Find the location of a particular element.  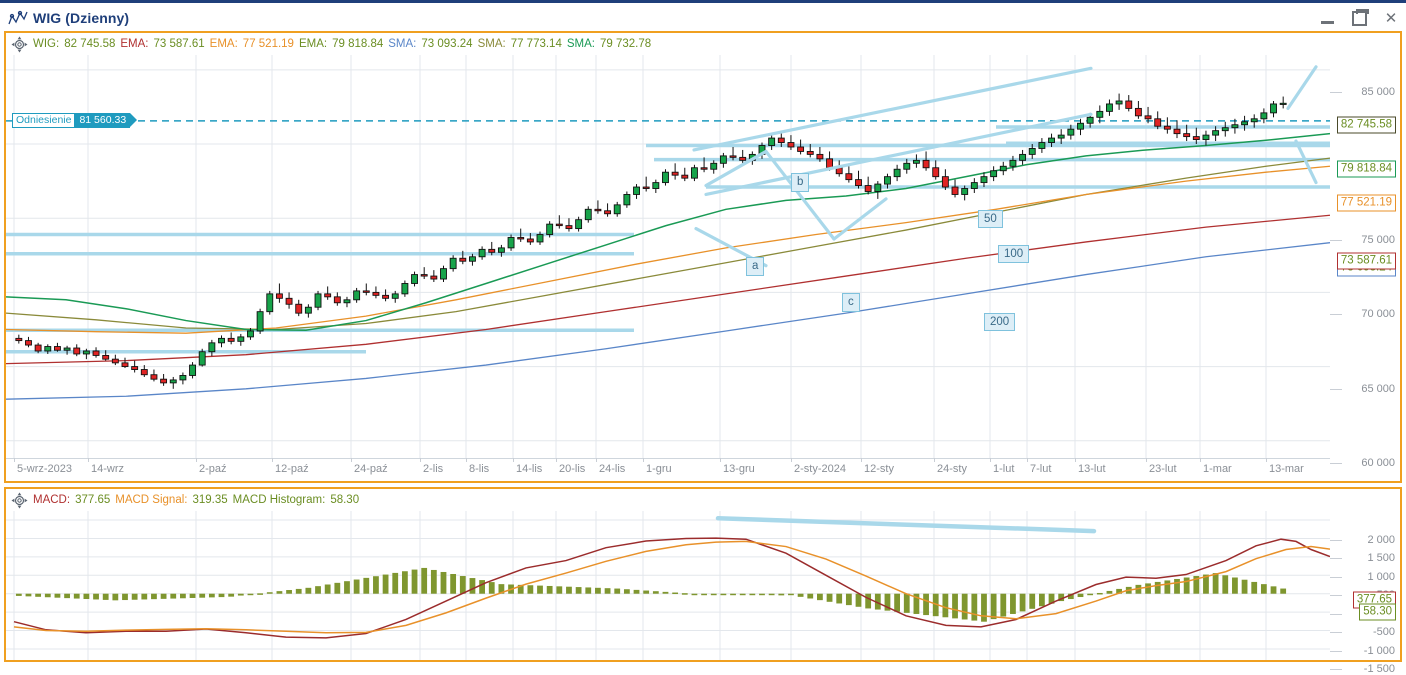

wave-label-b: b is located at coordinates (800, 182).